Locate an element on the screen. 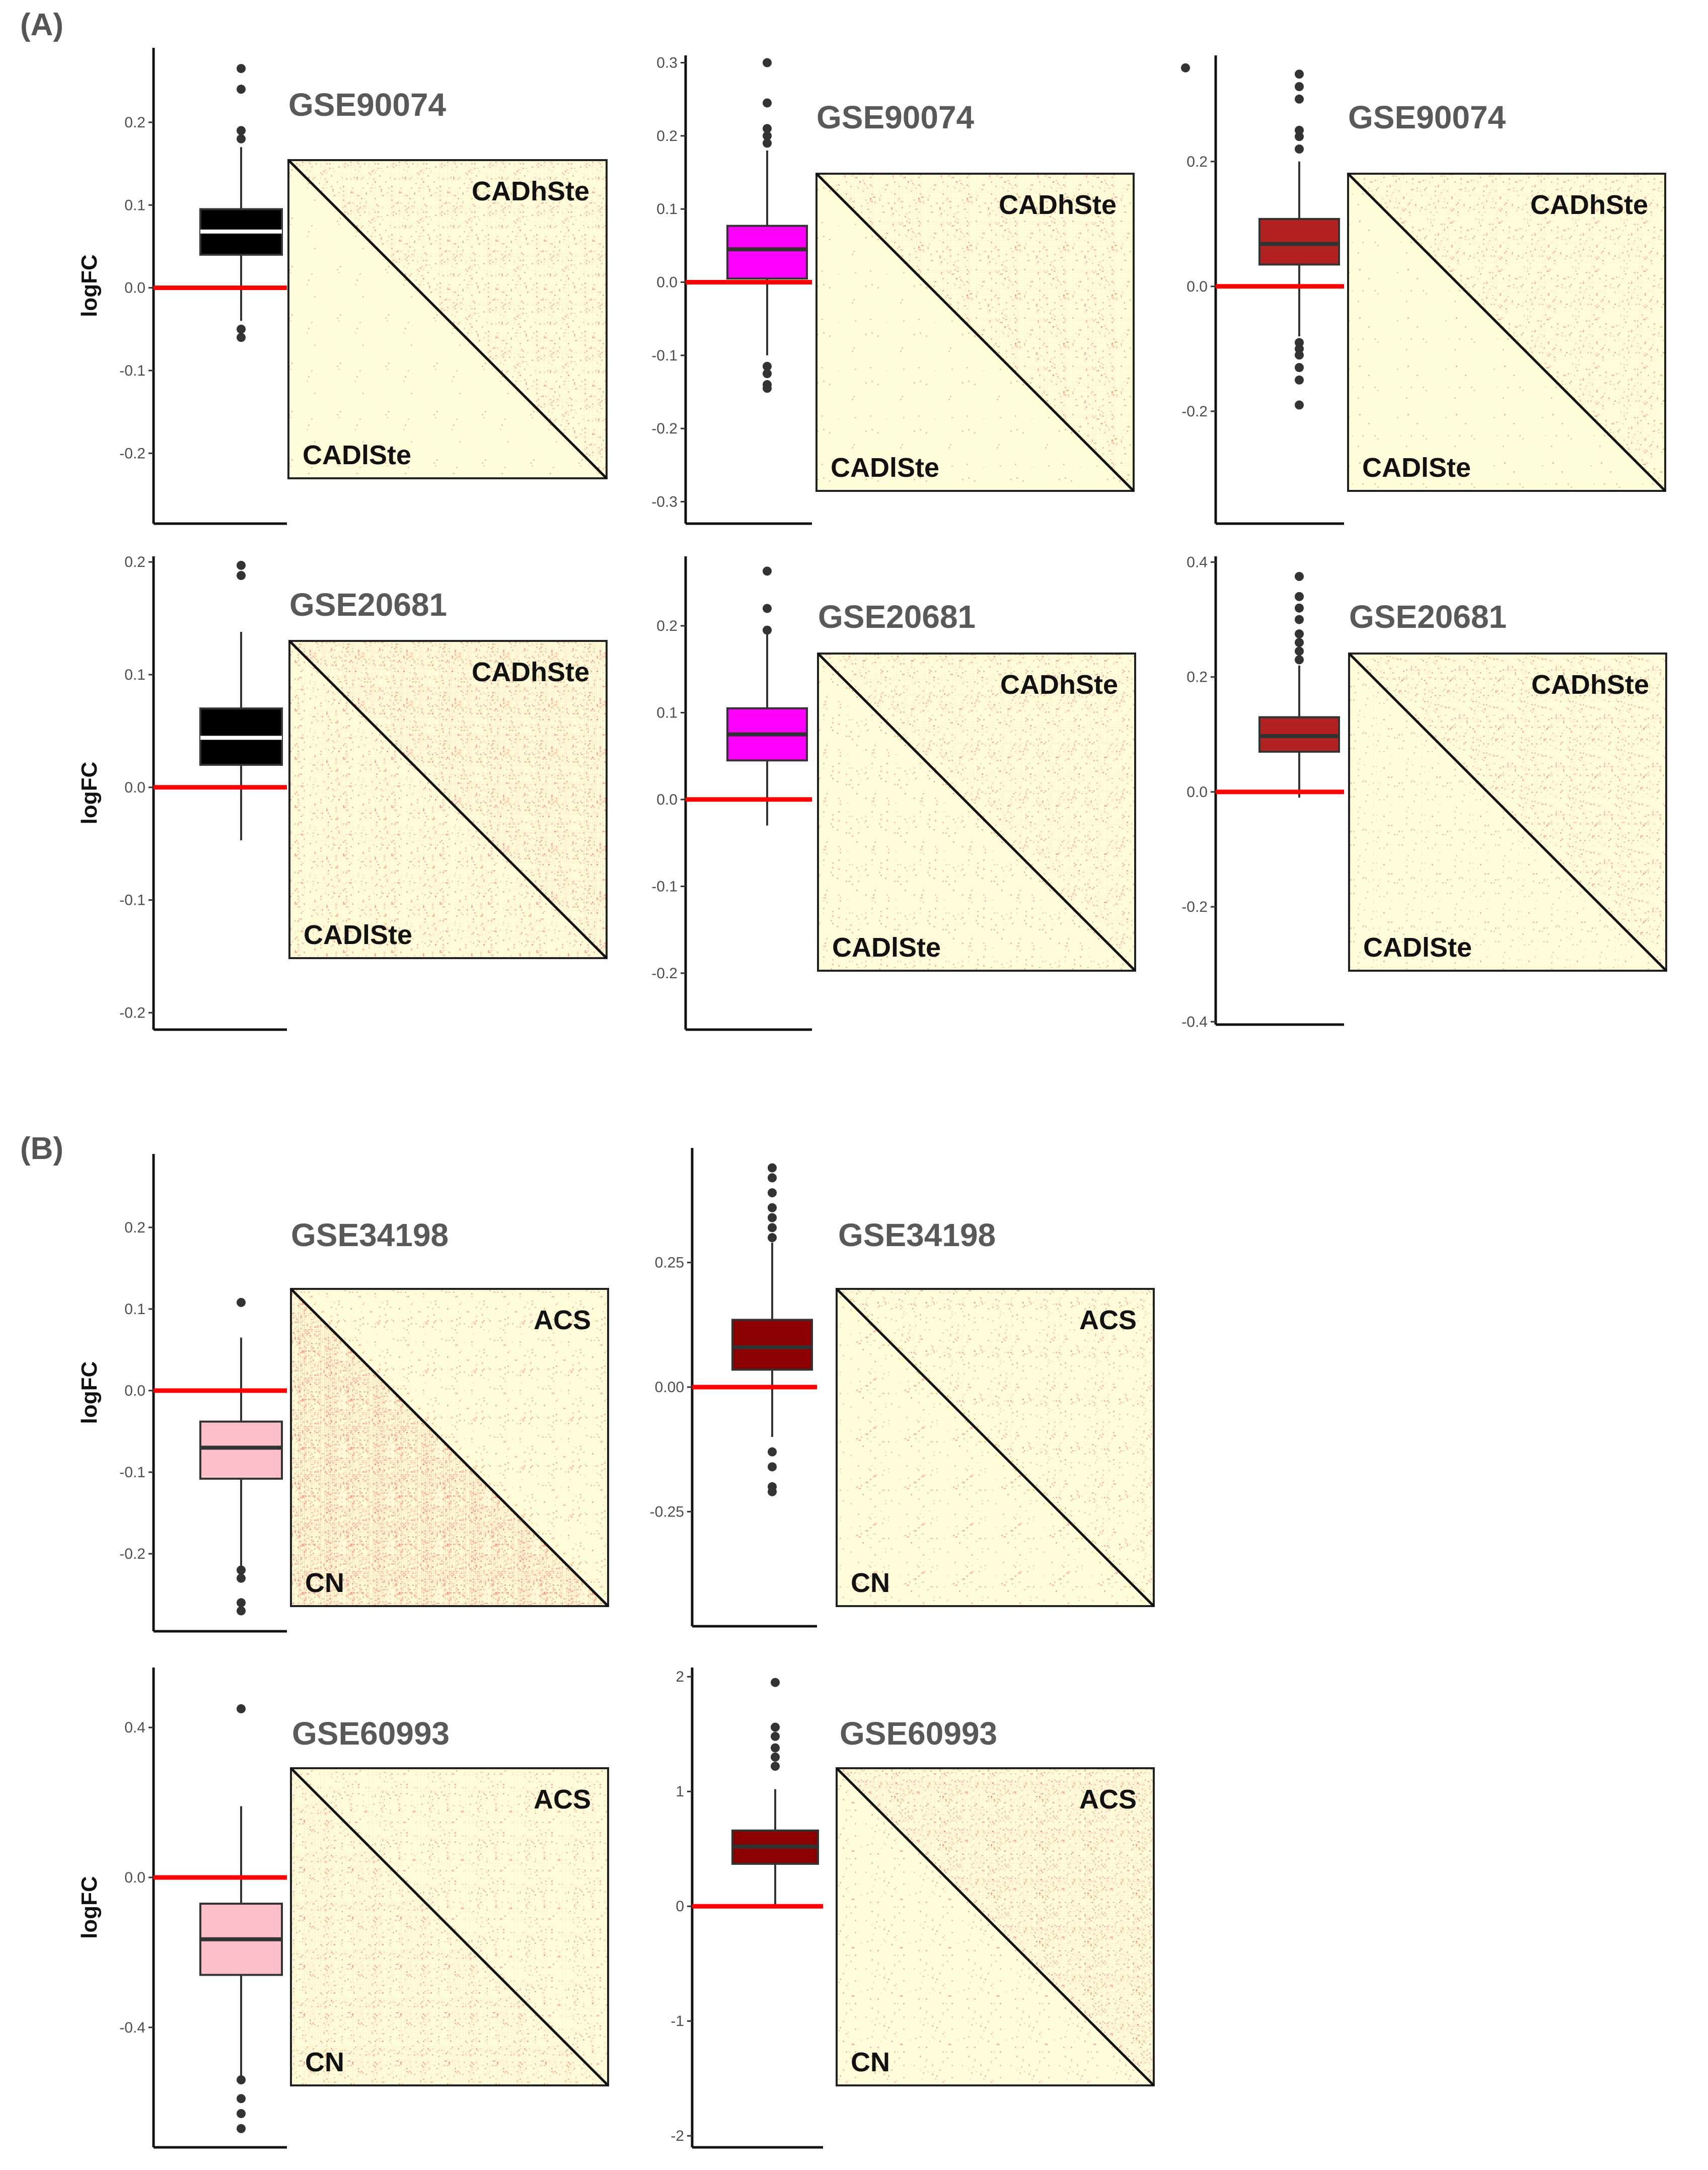  chart-B1b: -0.25 0.00 0.25 GSE34198 ACS CN is located at coordinates (902, 1388).